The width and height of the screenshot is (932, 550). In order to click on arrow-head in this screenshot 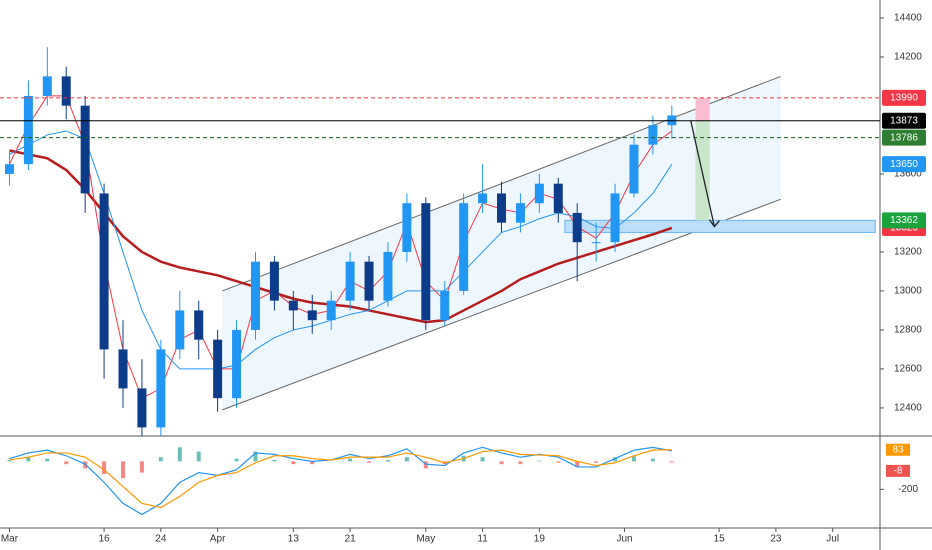, I will do `click(714, 223)`.